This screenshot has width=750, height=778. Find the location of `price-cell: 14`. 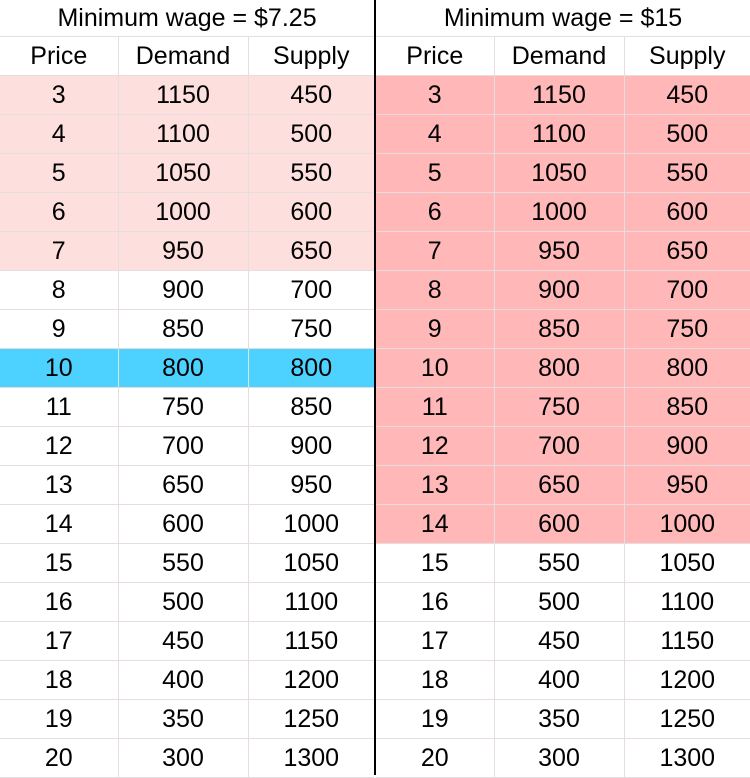

price-cell: 14 is located at coordinates (59, 524).